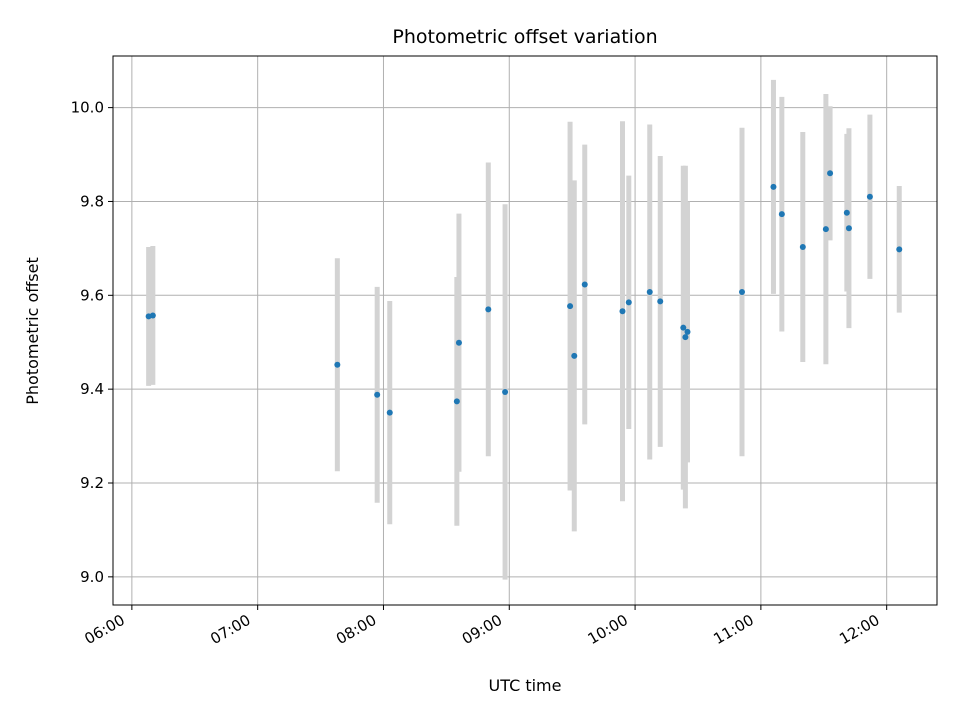 This screenshot has height=720, width=960. I want to click on y-tick-label: 10.0, so click(87, 108).